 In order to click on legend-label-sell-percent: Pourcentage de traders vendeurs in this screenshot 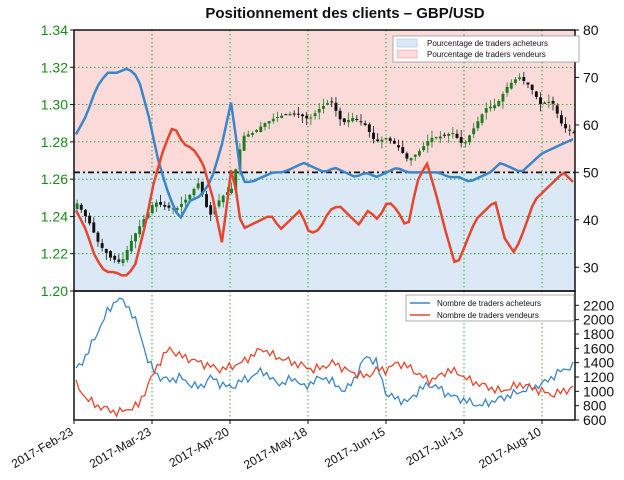, I will do `click(486, 54)`.